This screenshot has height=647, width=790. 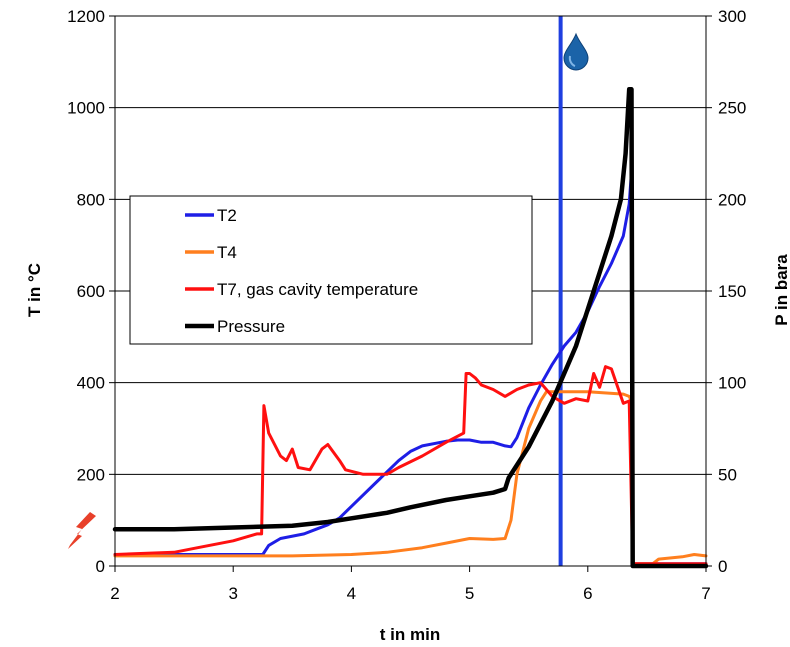 What do you see at coordinates (410, 634) in the screenshot?
I see `x-axis-title: t in min` at bounding box center [410, 634].